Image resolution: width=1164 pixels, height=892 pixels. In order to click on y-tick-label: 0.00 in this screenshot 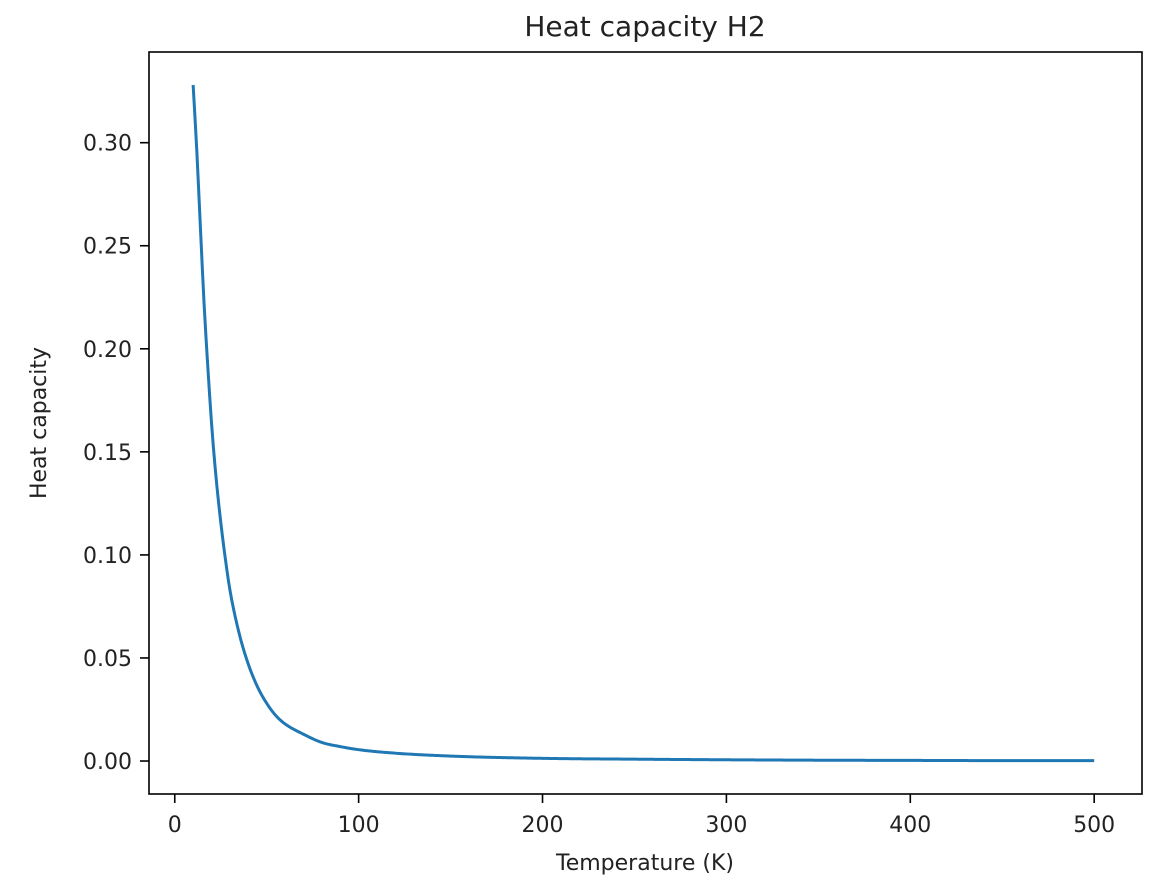, I will do `click(107, 762)`.